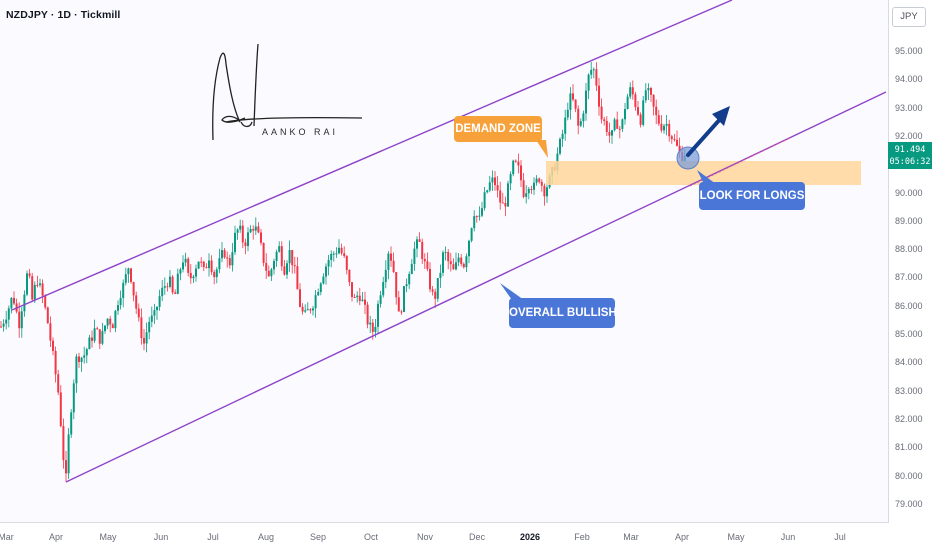 The width and height of the screenshot is (932, 550). I want to click on time-axis-label: Jul, so click(213, 537).